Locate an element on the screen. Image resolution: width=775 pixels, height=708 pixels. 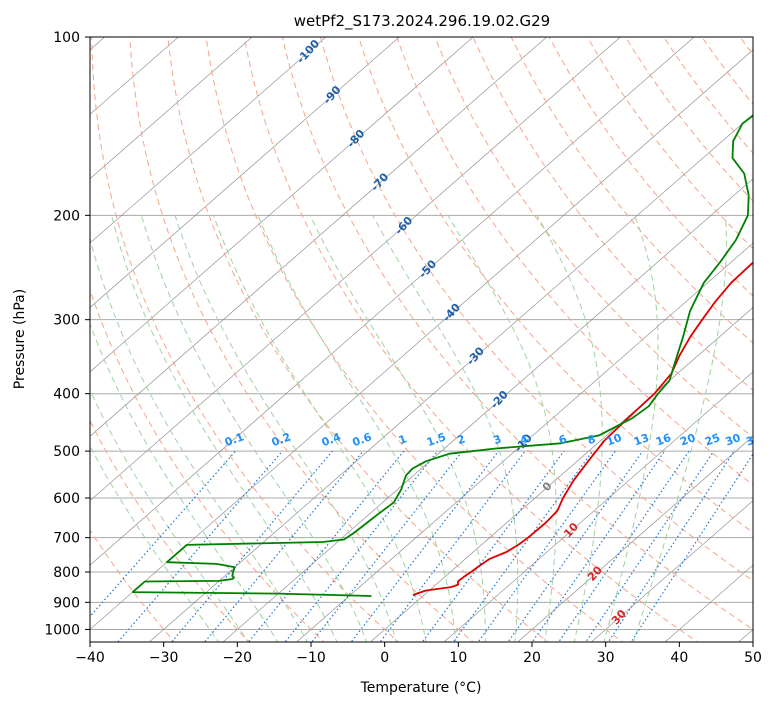
y-tick-label: 900 is located at coordinates (66, 603).